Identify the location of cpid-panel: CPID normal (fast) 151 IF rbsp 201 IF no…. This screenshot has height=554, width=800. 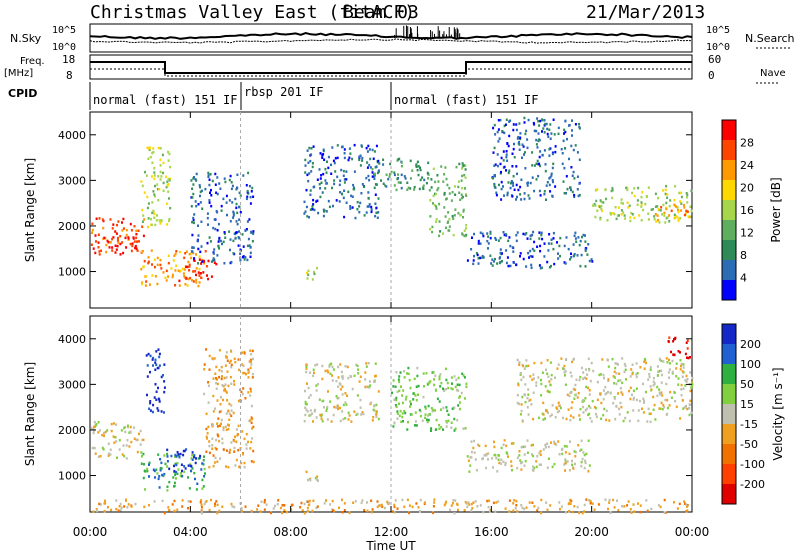
(273, 96).